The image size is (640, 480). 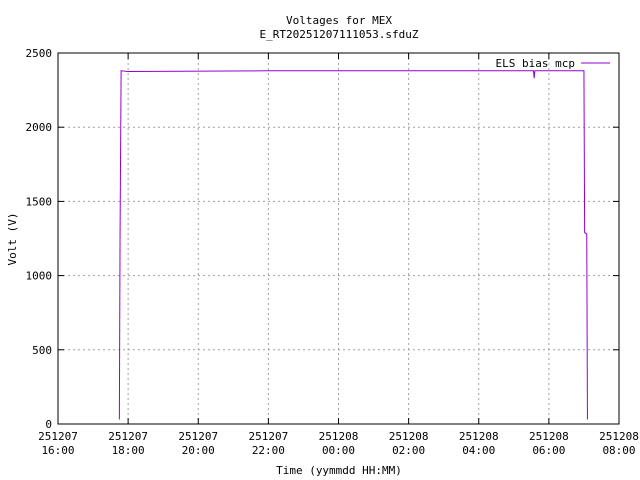 I want to click on x-tick-label: 251207 22:00, so click(x=269, y=443).